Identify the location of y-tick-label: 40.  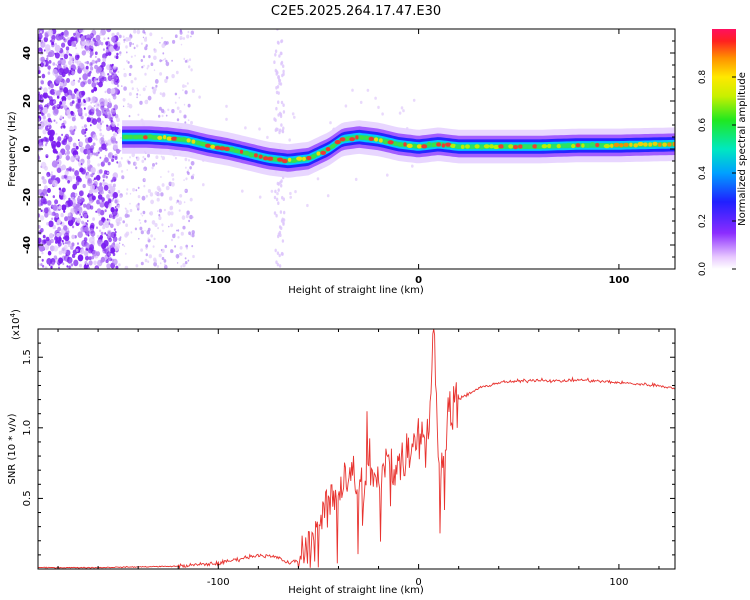
(27, 53).